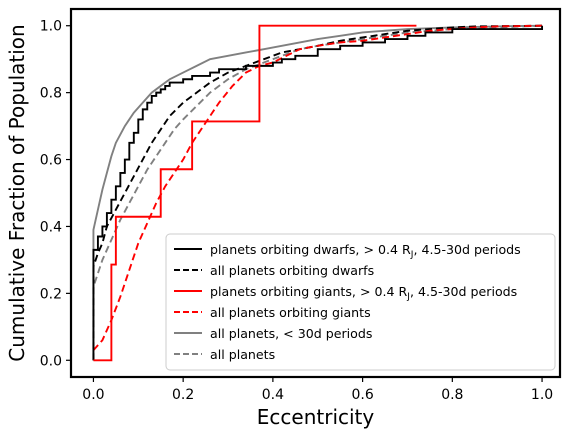  I want to click on legend-label: all planets orbiting dwarfs, so click(292, 270).